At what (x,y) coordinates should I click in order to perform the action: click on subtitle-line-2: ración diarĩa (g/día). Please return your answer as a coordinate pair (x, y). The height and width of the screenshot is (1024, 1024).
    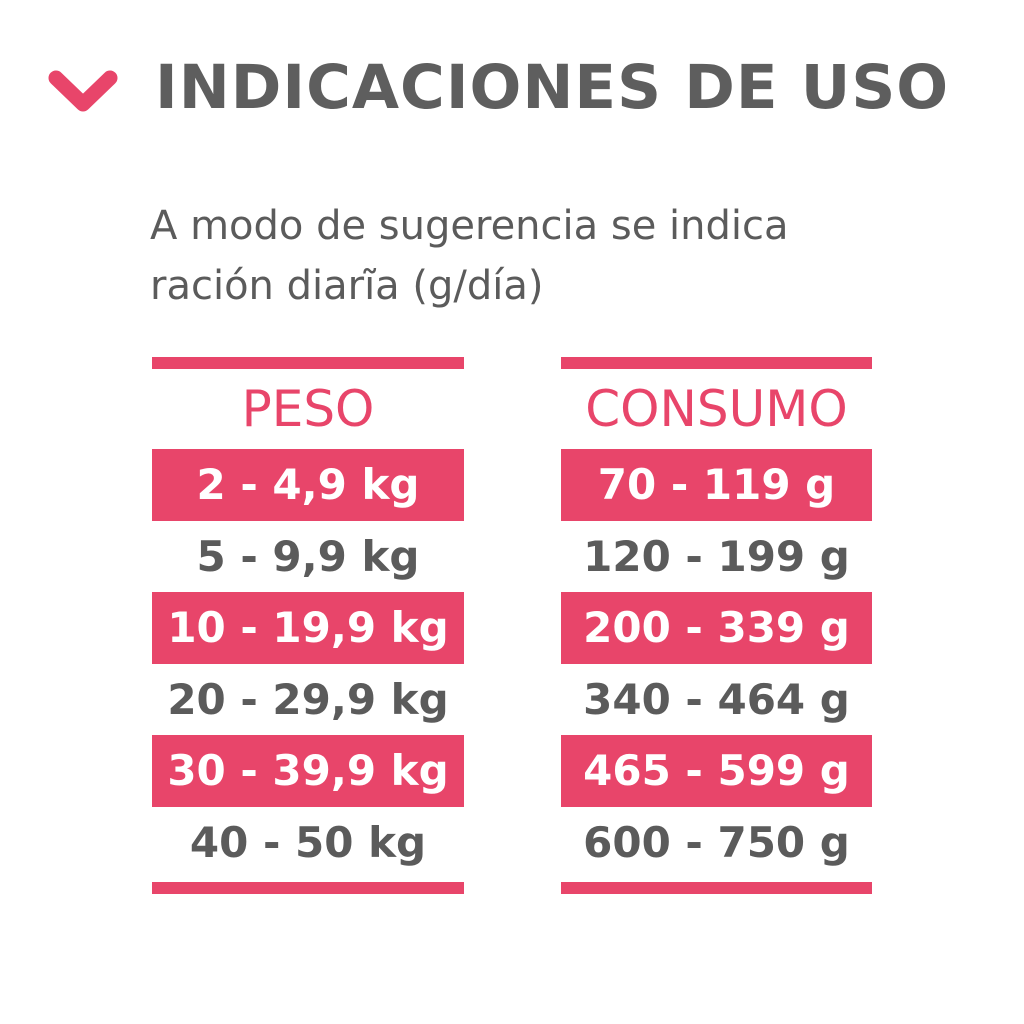
    Looking at the image, I should click on (347, 286).